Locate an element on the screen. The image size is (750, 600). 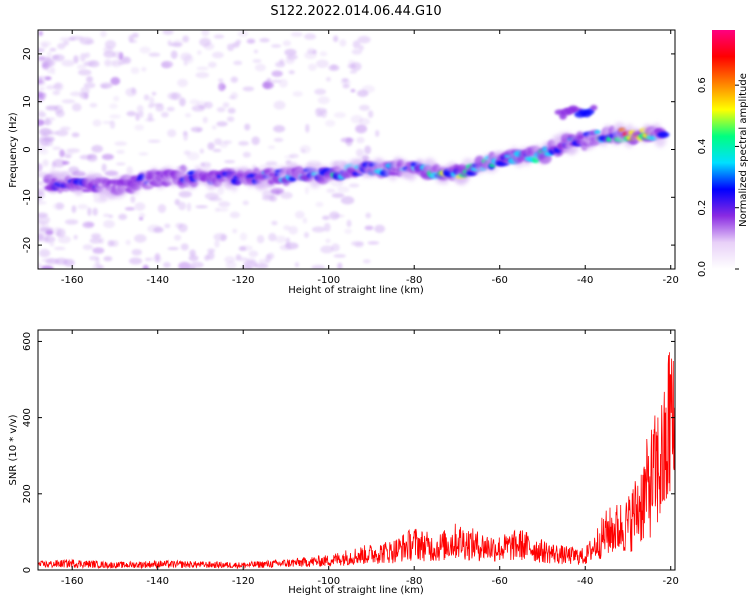
snr-y-tick-label: 600 is located at coordinates (27, 341).